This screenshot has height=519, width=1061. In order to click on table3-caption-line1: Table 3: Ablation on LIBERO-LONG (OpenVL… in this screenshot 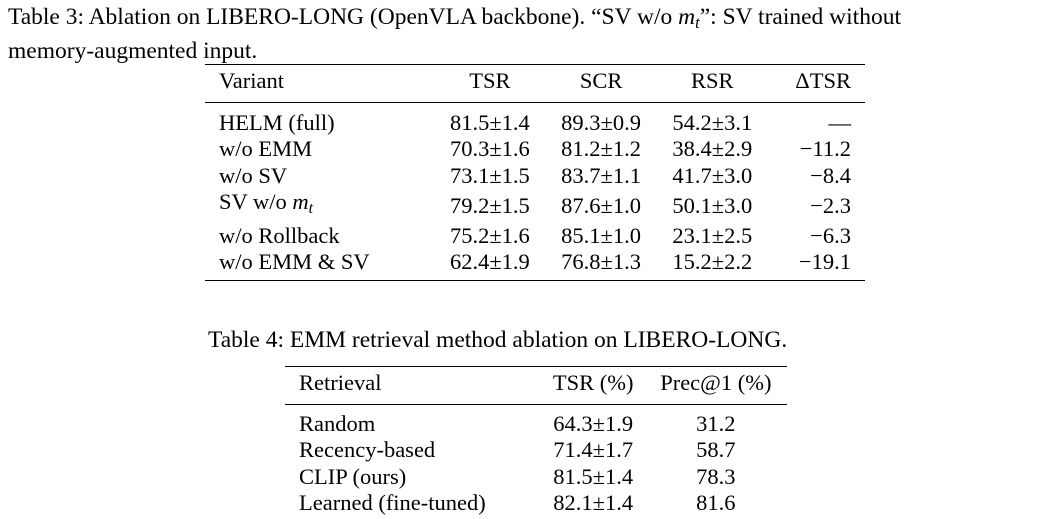, I will do `click(534, 20)`.